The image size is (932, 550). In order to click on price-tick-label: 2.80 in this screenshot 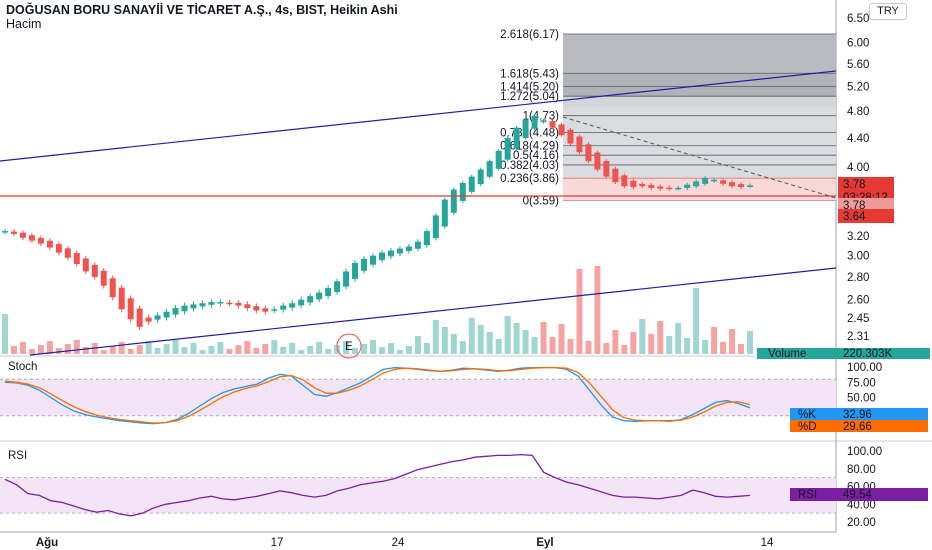, I will do `click(858, 278)`.